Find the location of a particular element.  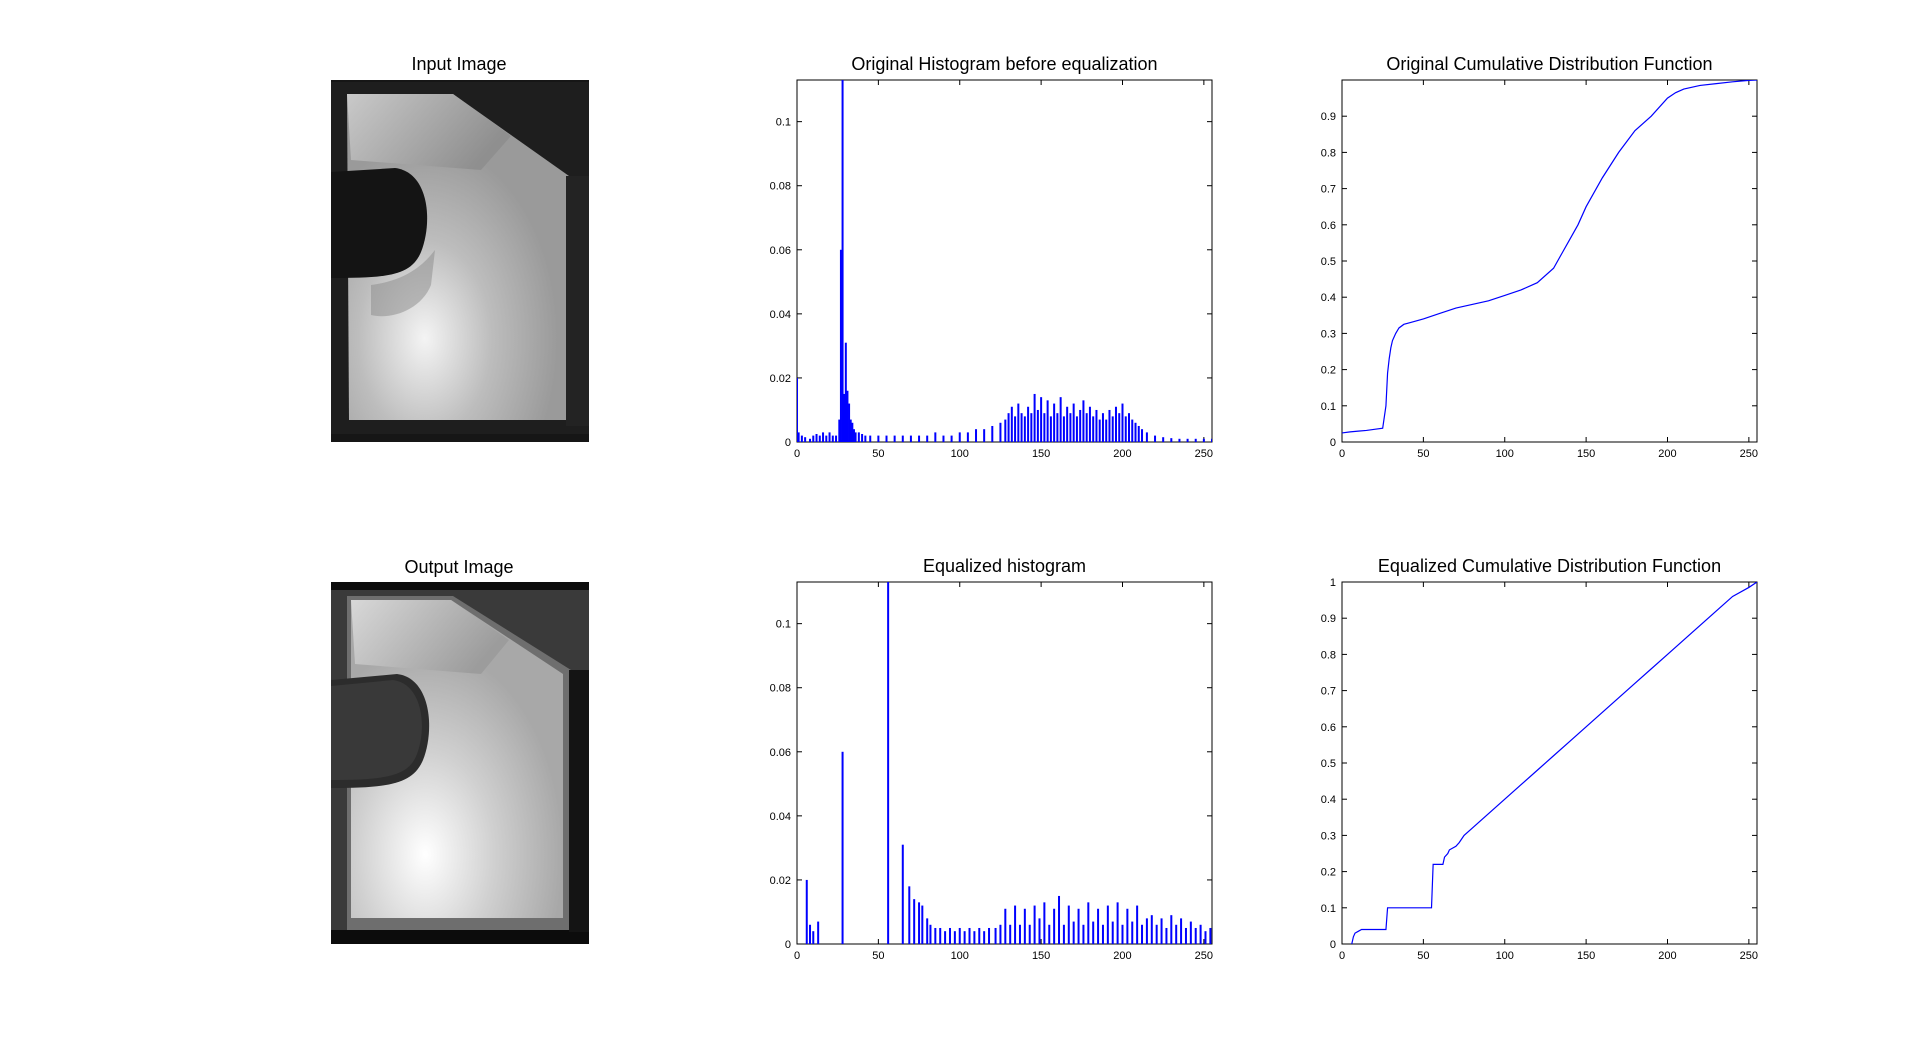

y-tick-label: 0.5 is located at coordinates (1328, 764).